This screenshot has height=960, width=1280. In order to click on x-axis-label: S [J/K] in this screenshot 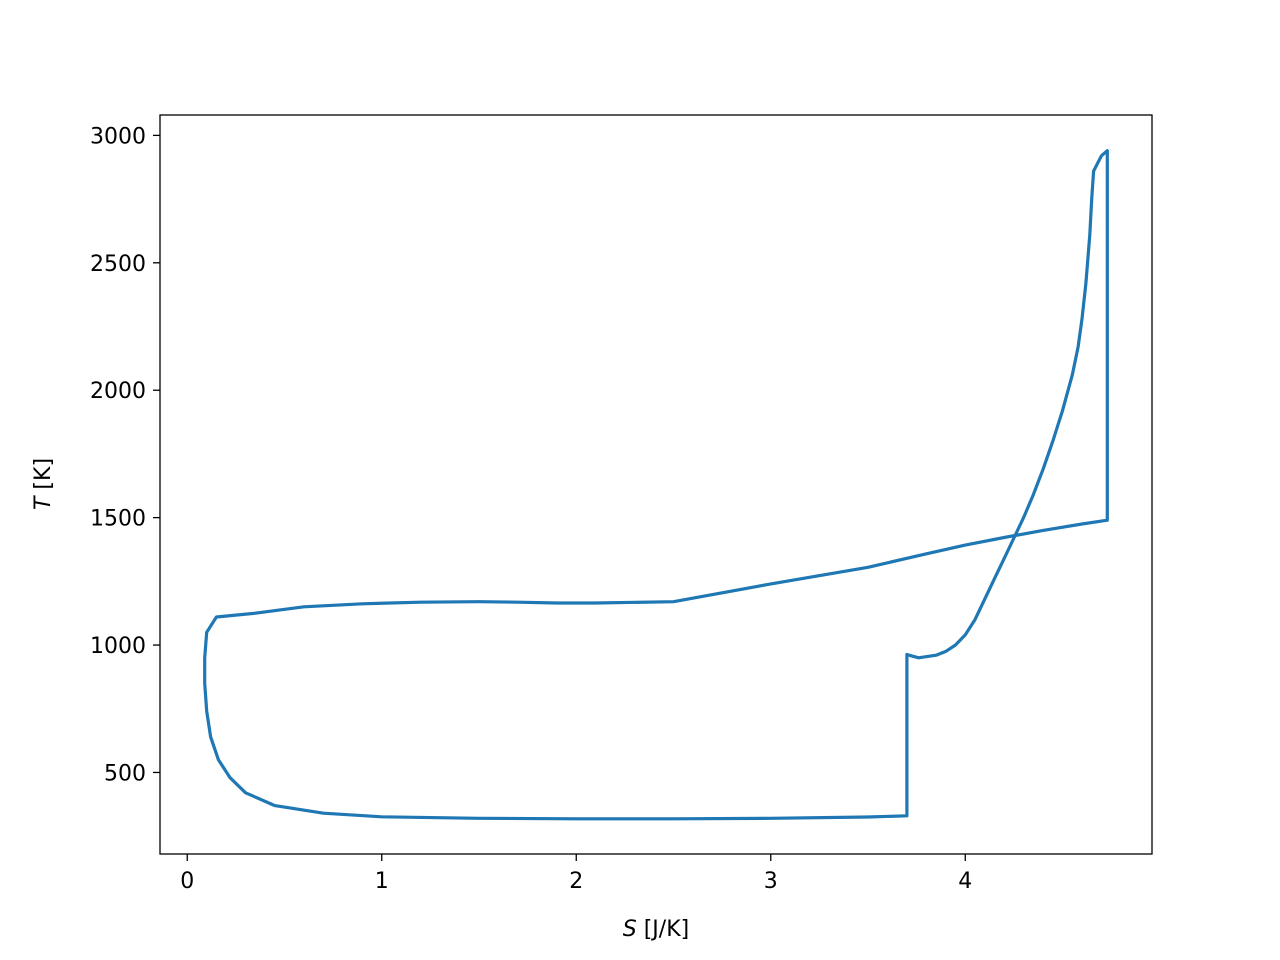, I will do `click(656, 929)`.